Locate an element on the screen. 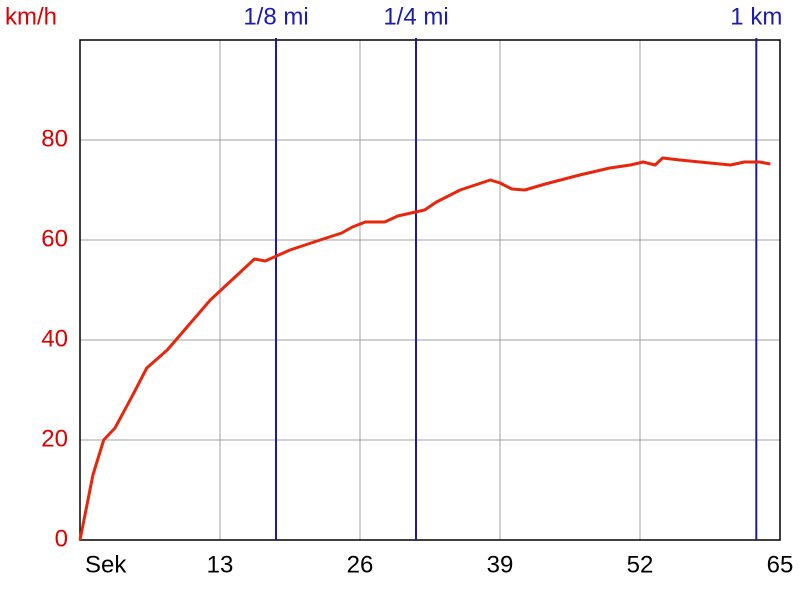  marker-label: 1 km is located at coordinates (756, 16).